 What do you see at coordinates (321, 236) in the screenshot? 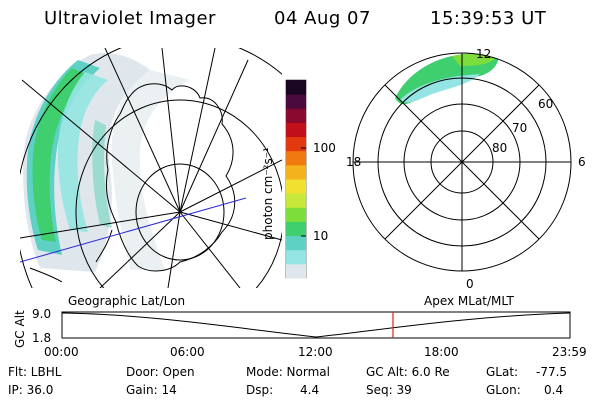
I see `colorbar-label-10: 10` at bounding box center [321, 236].